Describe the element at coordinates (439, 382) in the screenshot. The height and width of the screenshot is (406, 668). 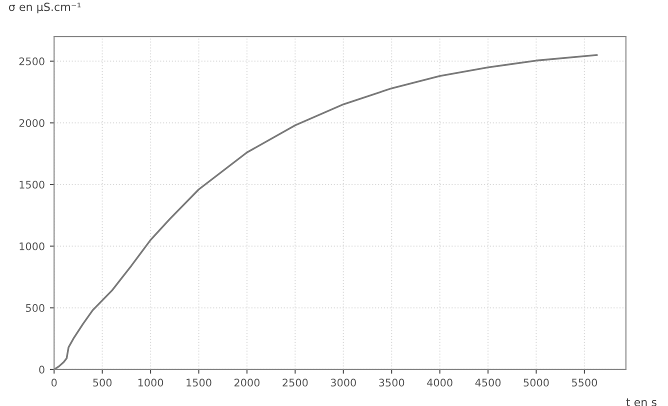
I see `x-tick-label: 4000` at that location.